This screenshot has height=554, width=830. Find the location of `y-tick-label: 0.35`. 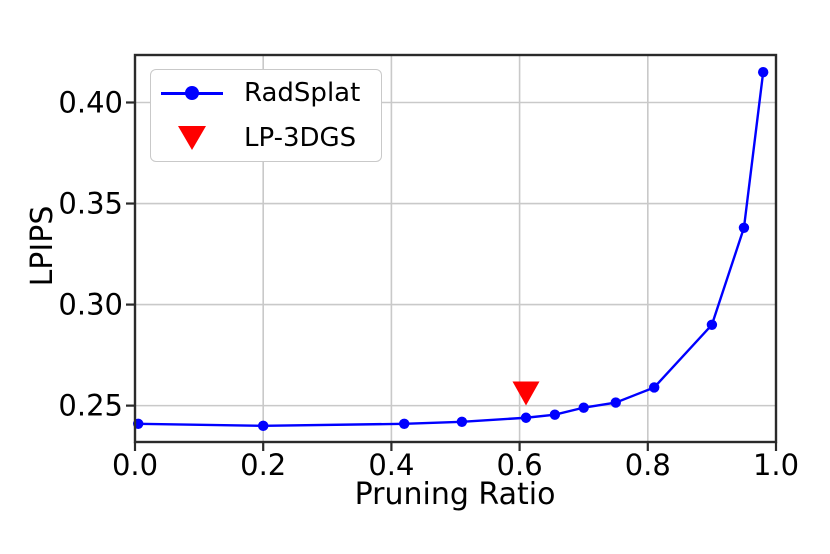

y-tick-label: 0.35 is located at coordinates (90, 204).